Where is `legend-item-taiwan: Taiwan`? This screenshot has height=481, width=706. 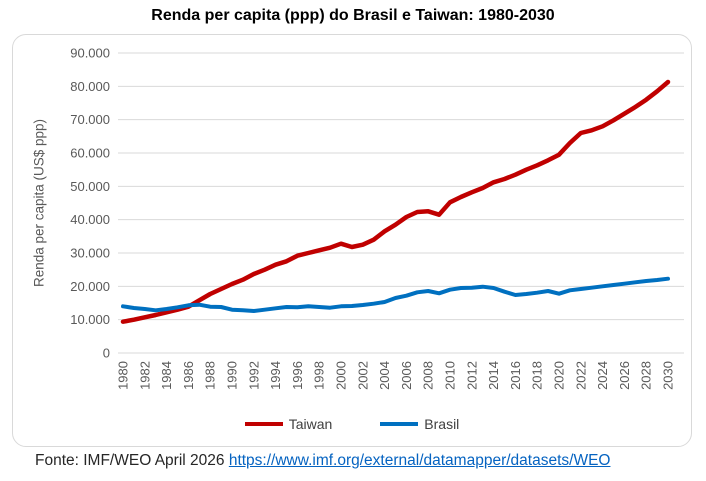 legend-item-taiwan: Taiwan is located at coordinates (288, 424).